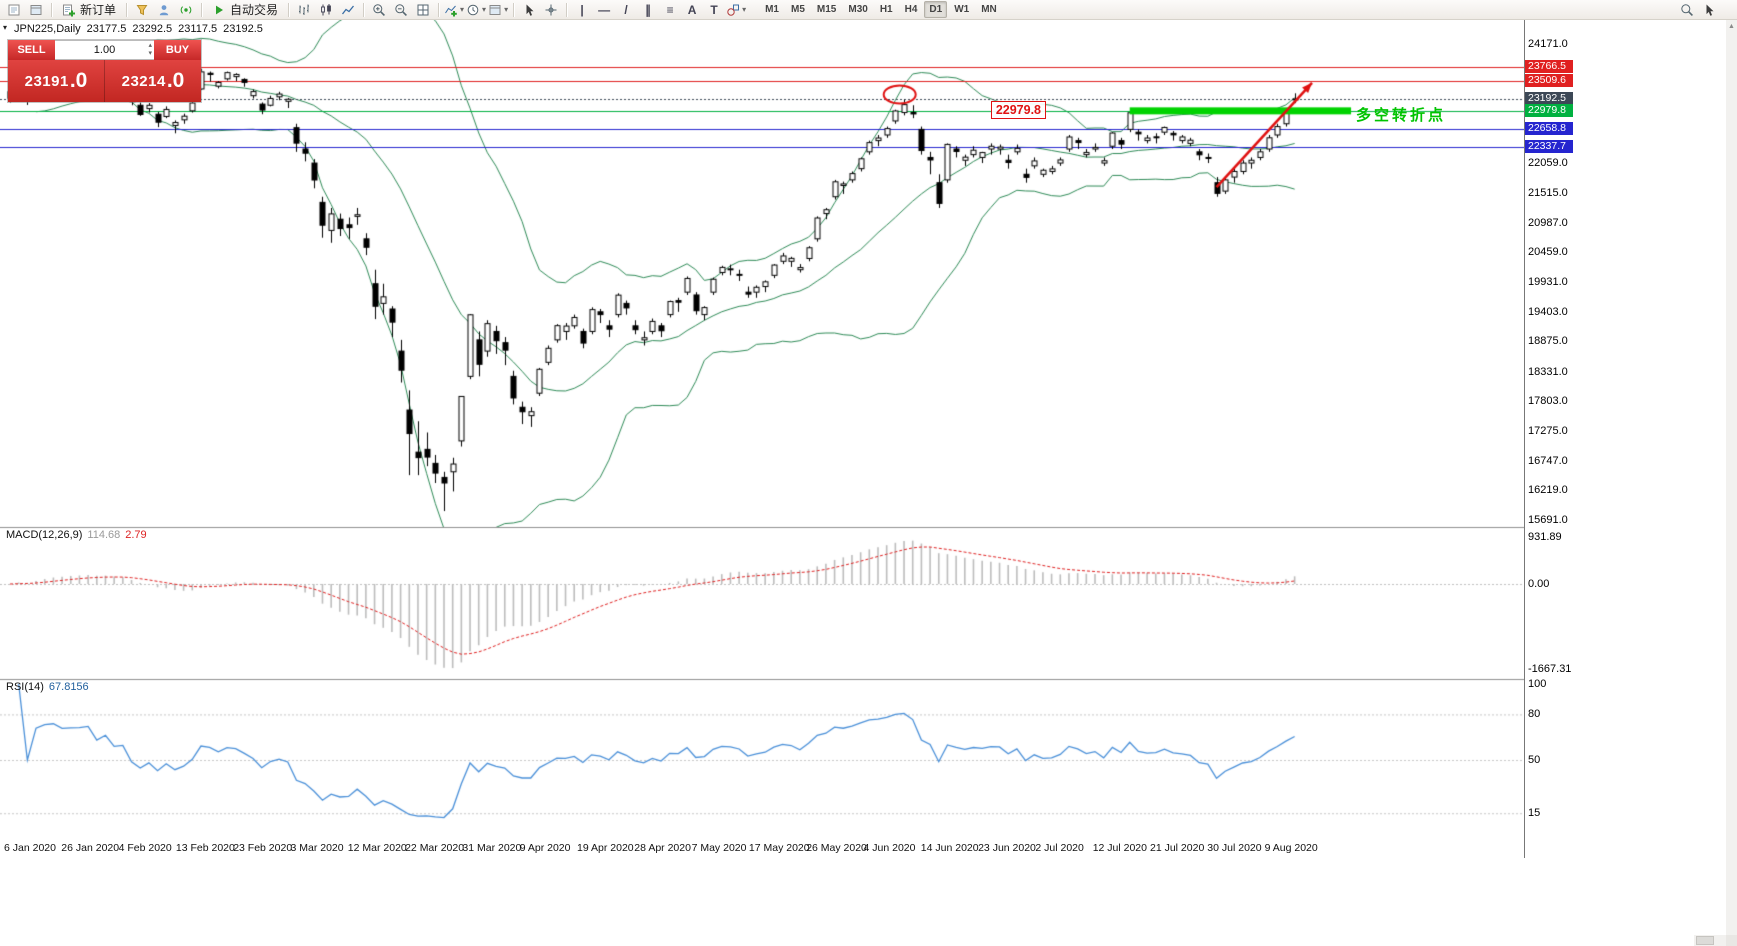  Describe the element at coordinates (243, 29) in the screenshot. I see `ohlc-close: 23192.5` at that location.